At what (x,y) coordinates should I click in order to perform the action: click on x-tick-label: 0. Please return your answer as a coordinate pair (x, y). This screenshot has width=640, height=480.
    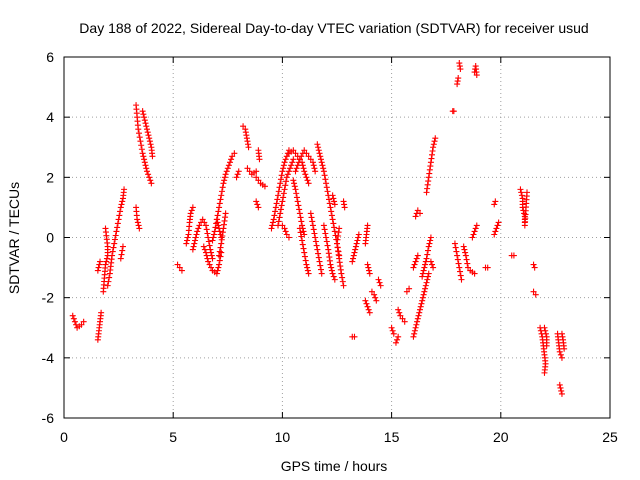
    Looking at the image, I should click on (64, 437).